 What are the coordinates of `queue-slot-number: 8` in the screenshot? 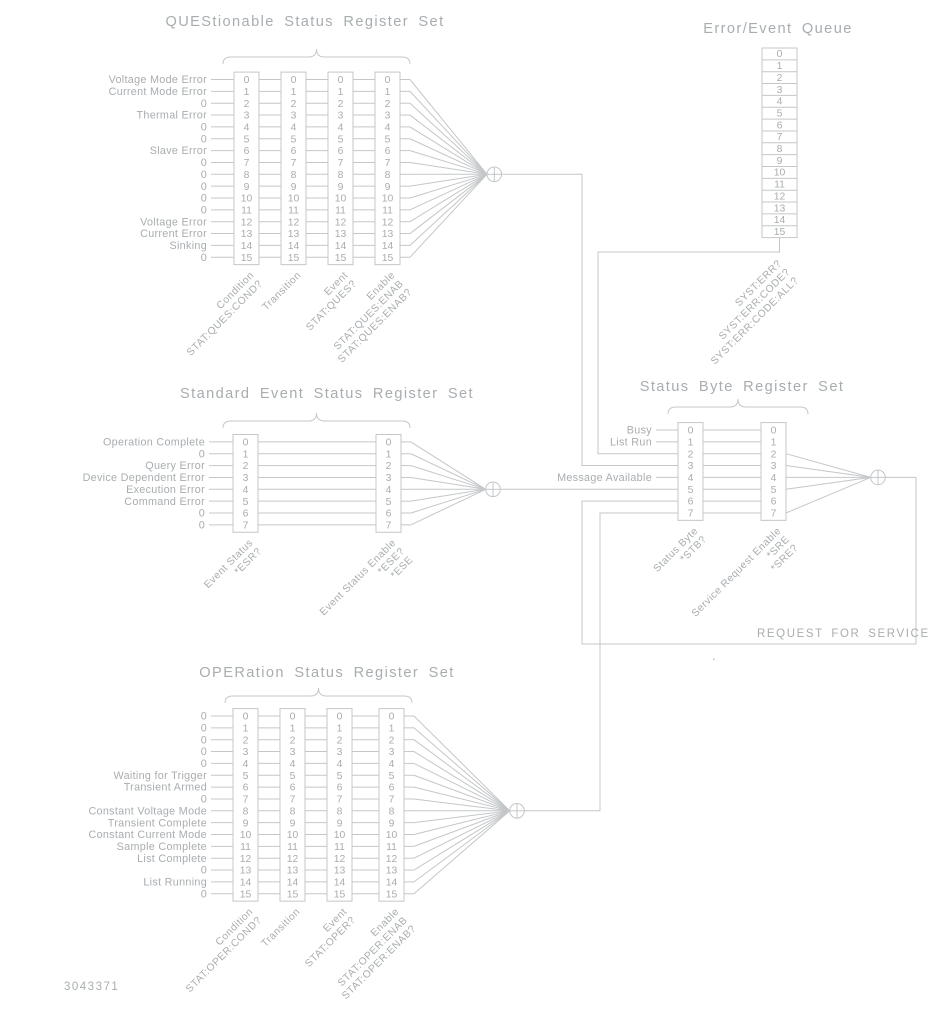 It's located at (780, 149).